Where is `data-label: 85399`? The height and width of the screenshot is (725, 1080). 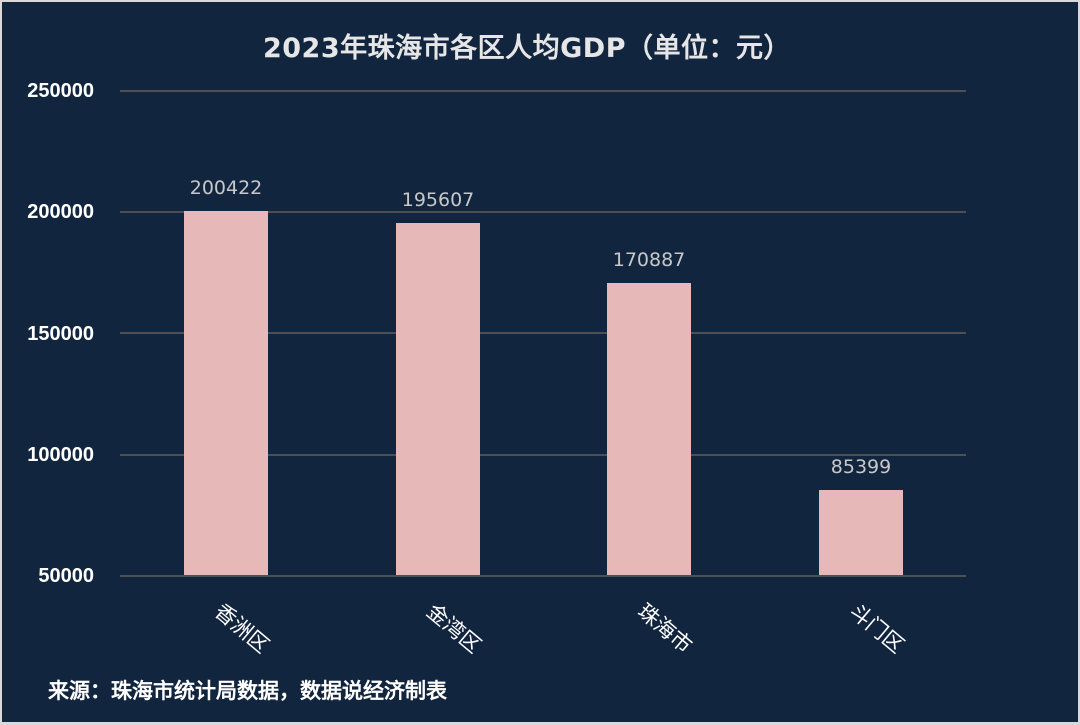 data-label: 85399 is located at coordinates (861, 467).